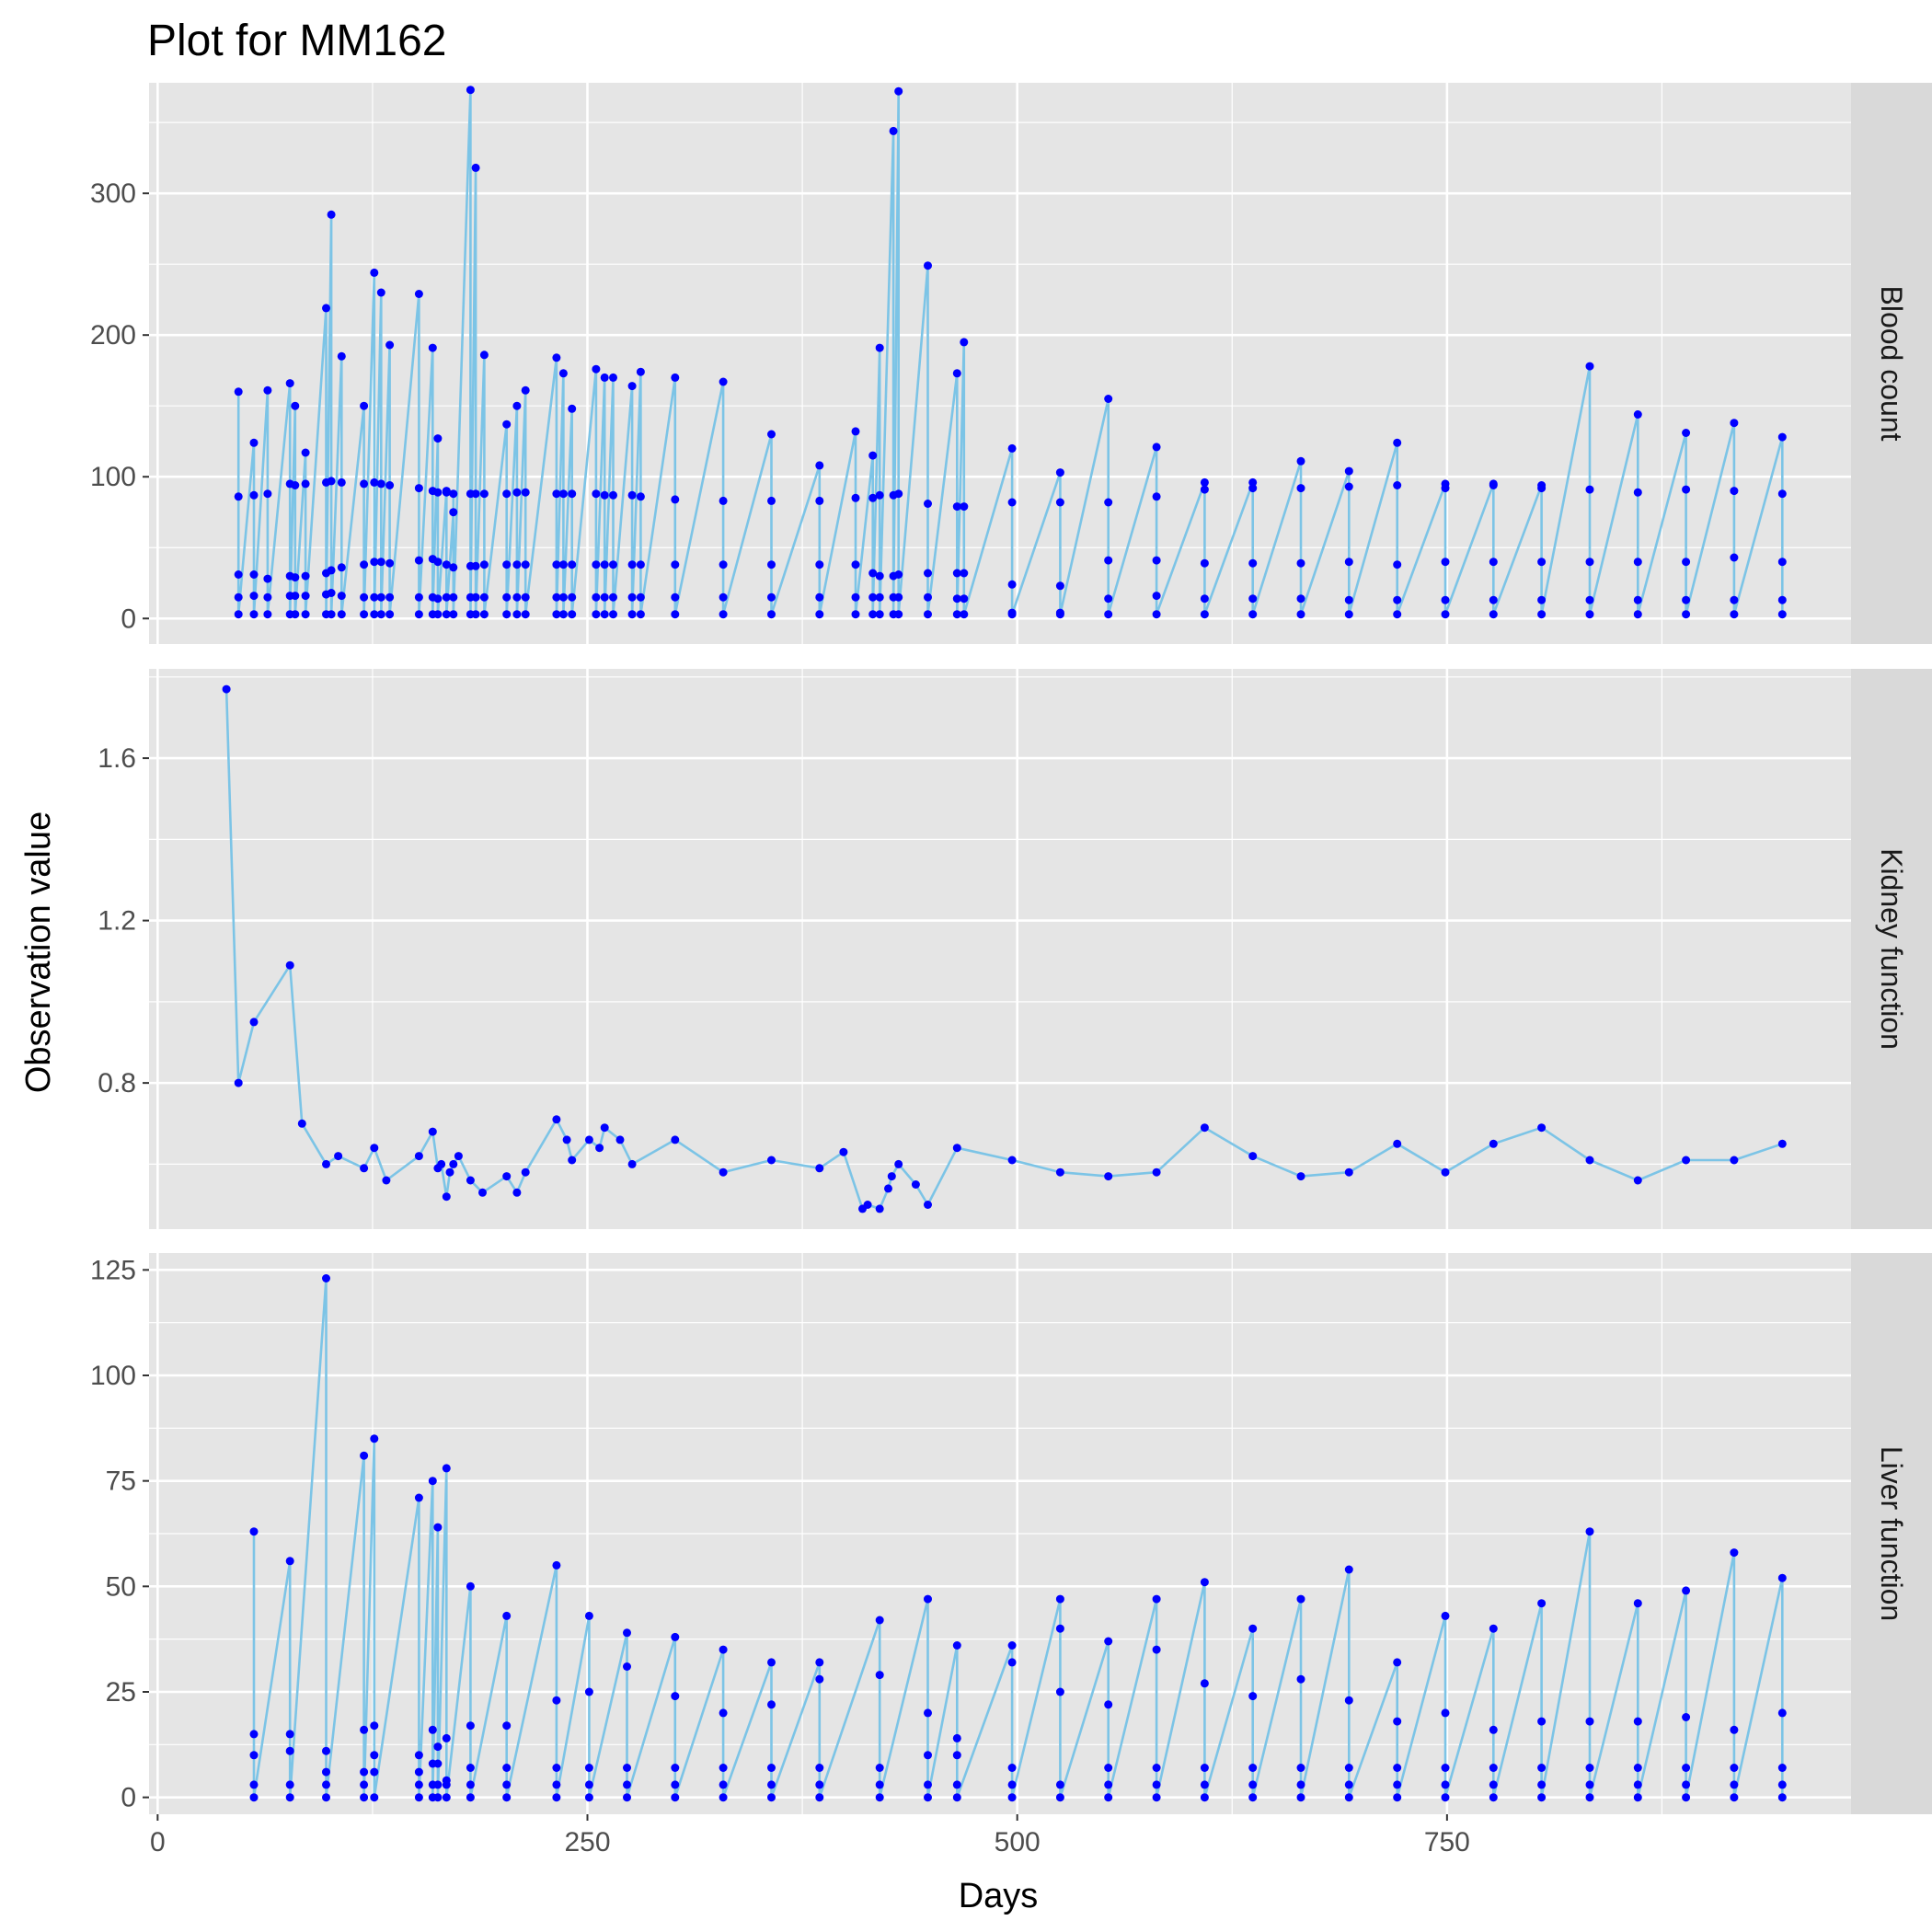 This screenshot has width=1932, height=1932. Describe the element at coordinates (1891, 363) in the screenshot. I see `facet-strip-label: Blood count` at that location.